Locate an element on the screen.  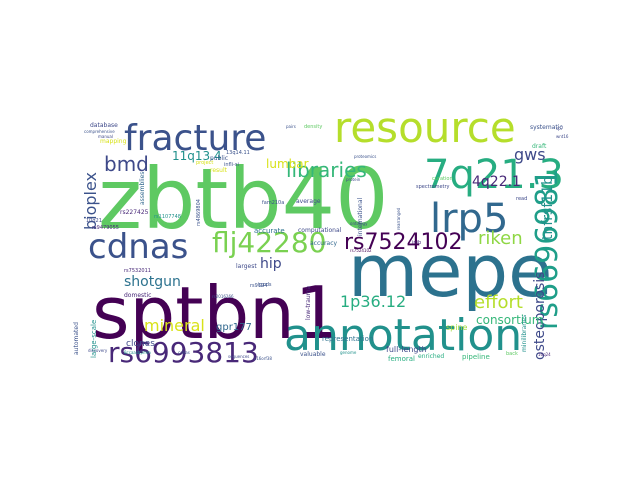
cloud-word: bioplex is located at coordinates (90, 201).